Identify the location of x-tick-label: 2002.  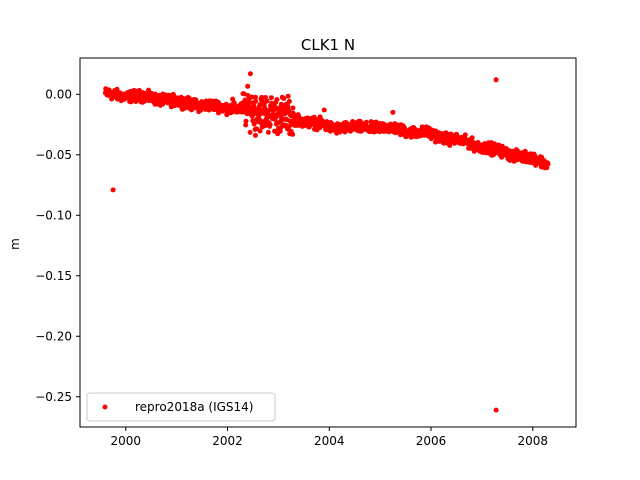
(227, 441).